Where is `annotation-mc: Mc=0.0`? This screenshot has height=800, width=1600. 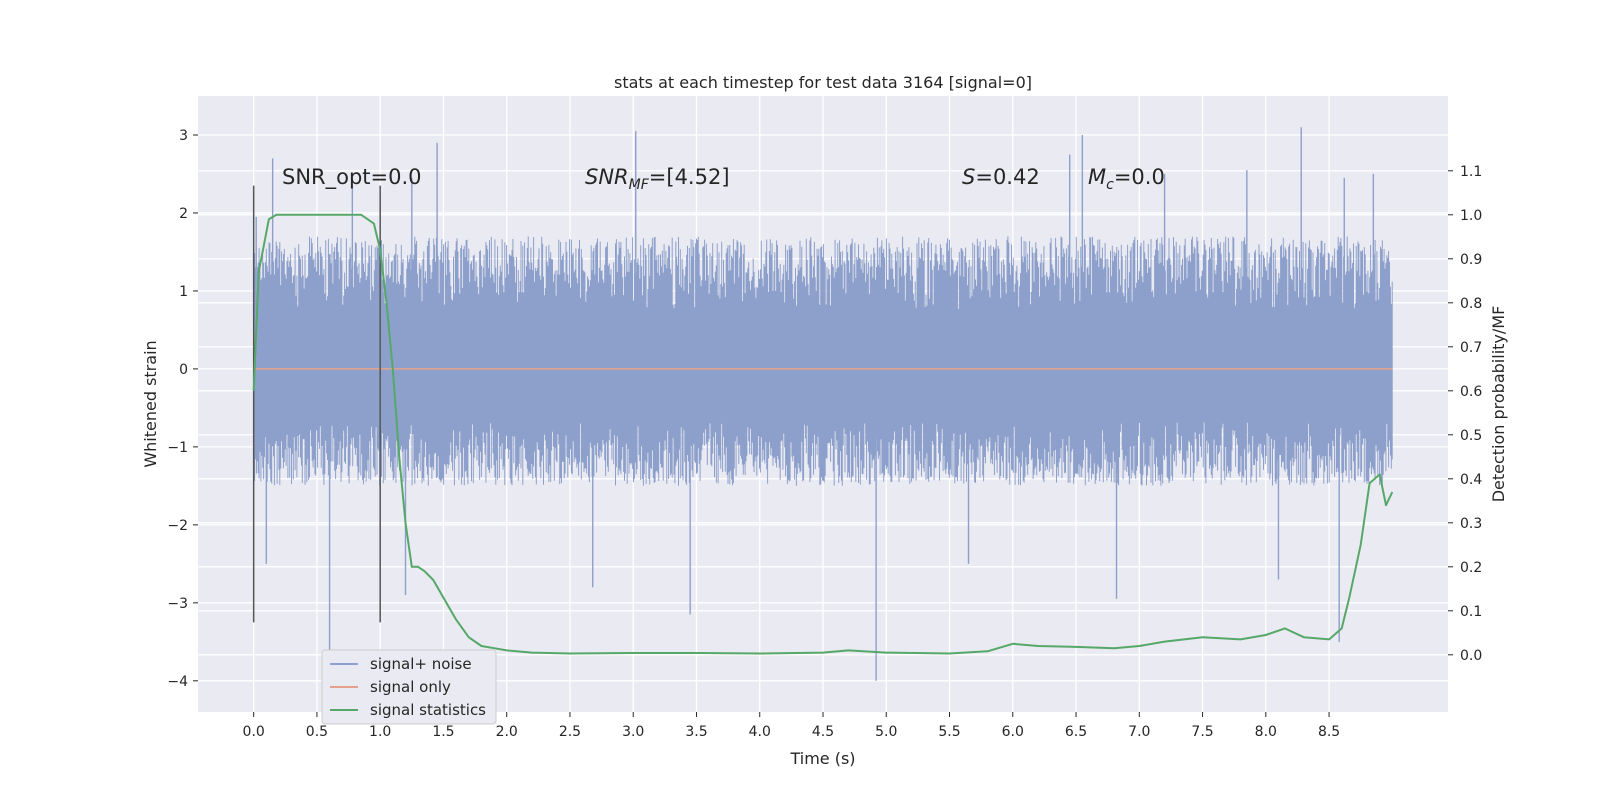 annotation-mc: Mc=0.0 is located at coordinates (1126, 179).